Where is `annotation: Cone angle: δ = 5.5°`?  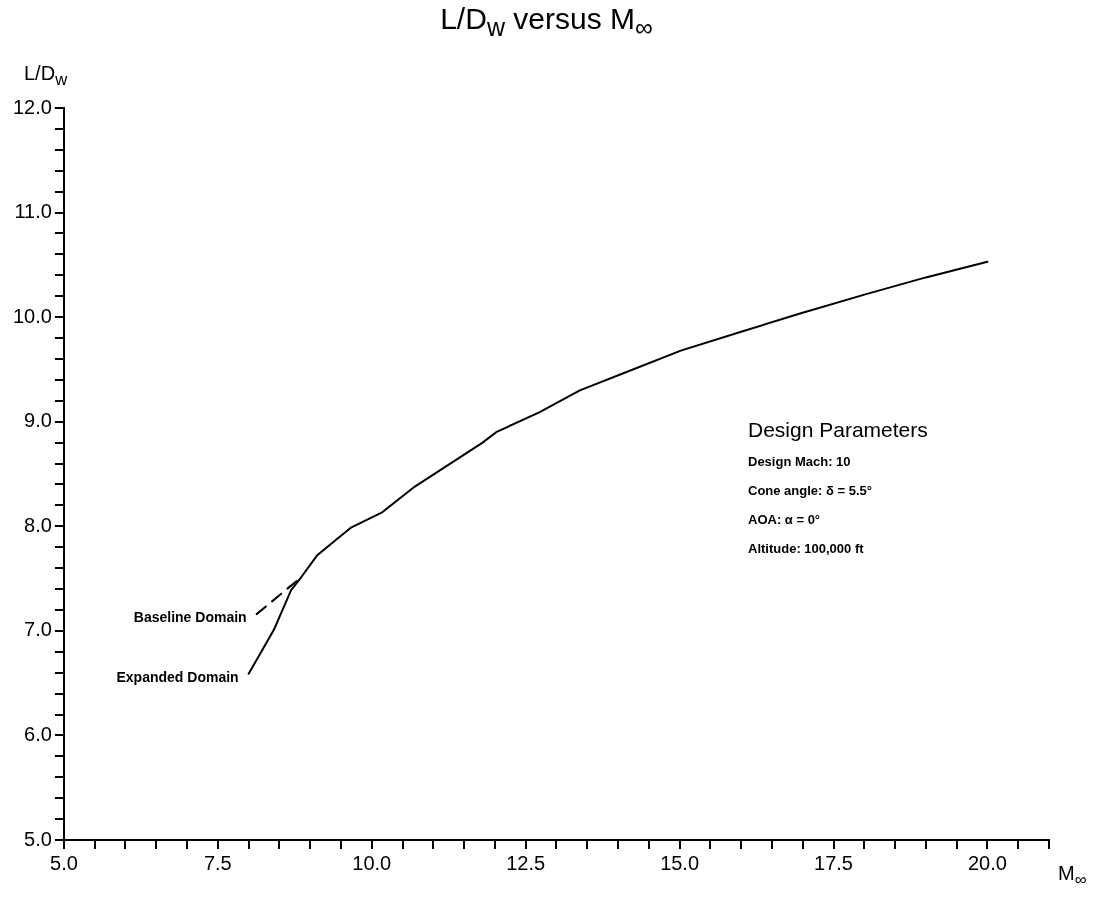 annotation: Cone angle: δ = 5.5° is located at coordinates (810, 490).